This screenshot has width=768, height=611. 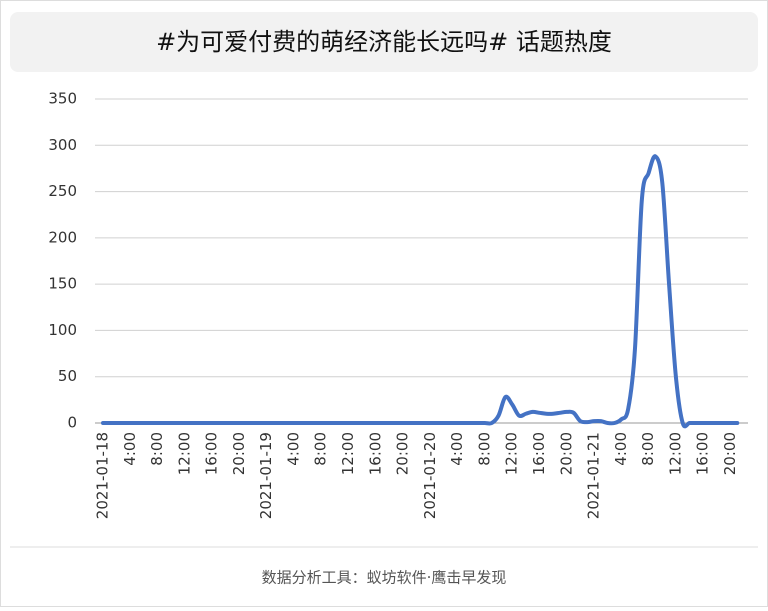 What do you see at coordinates (67, 376) in the screenshot?
I see `y-tick-label: 50` at bounding box center [67, 376].